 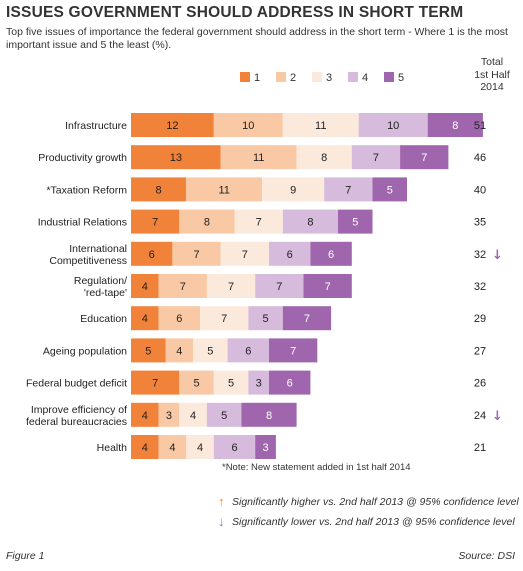 What do you see at coordinates (223, 190) in the screenshot?
I see `data-label: 11` at bounding box center [223, 190].